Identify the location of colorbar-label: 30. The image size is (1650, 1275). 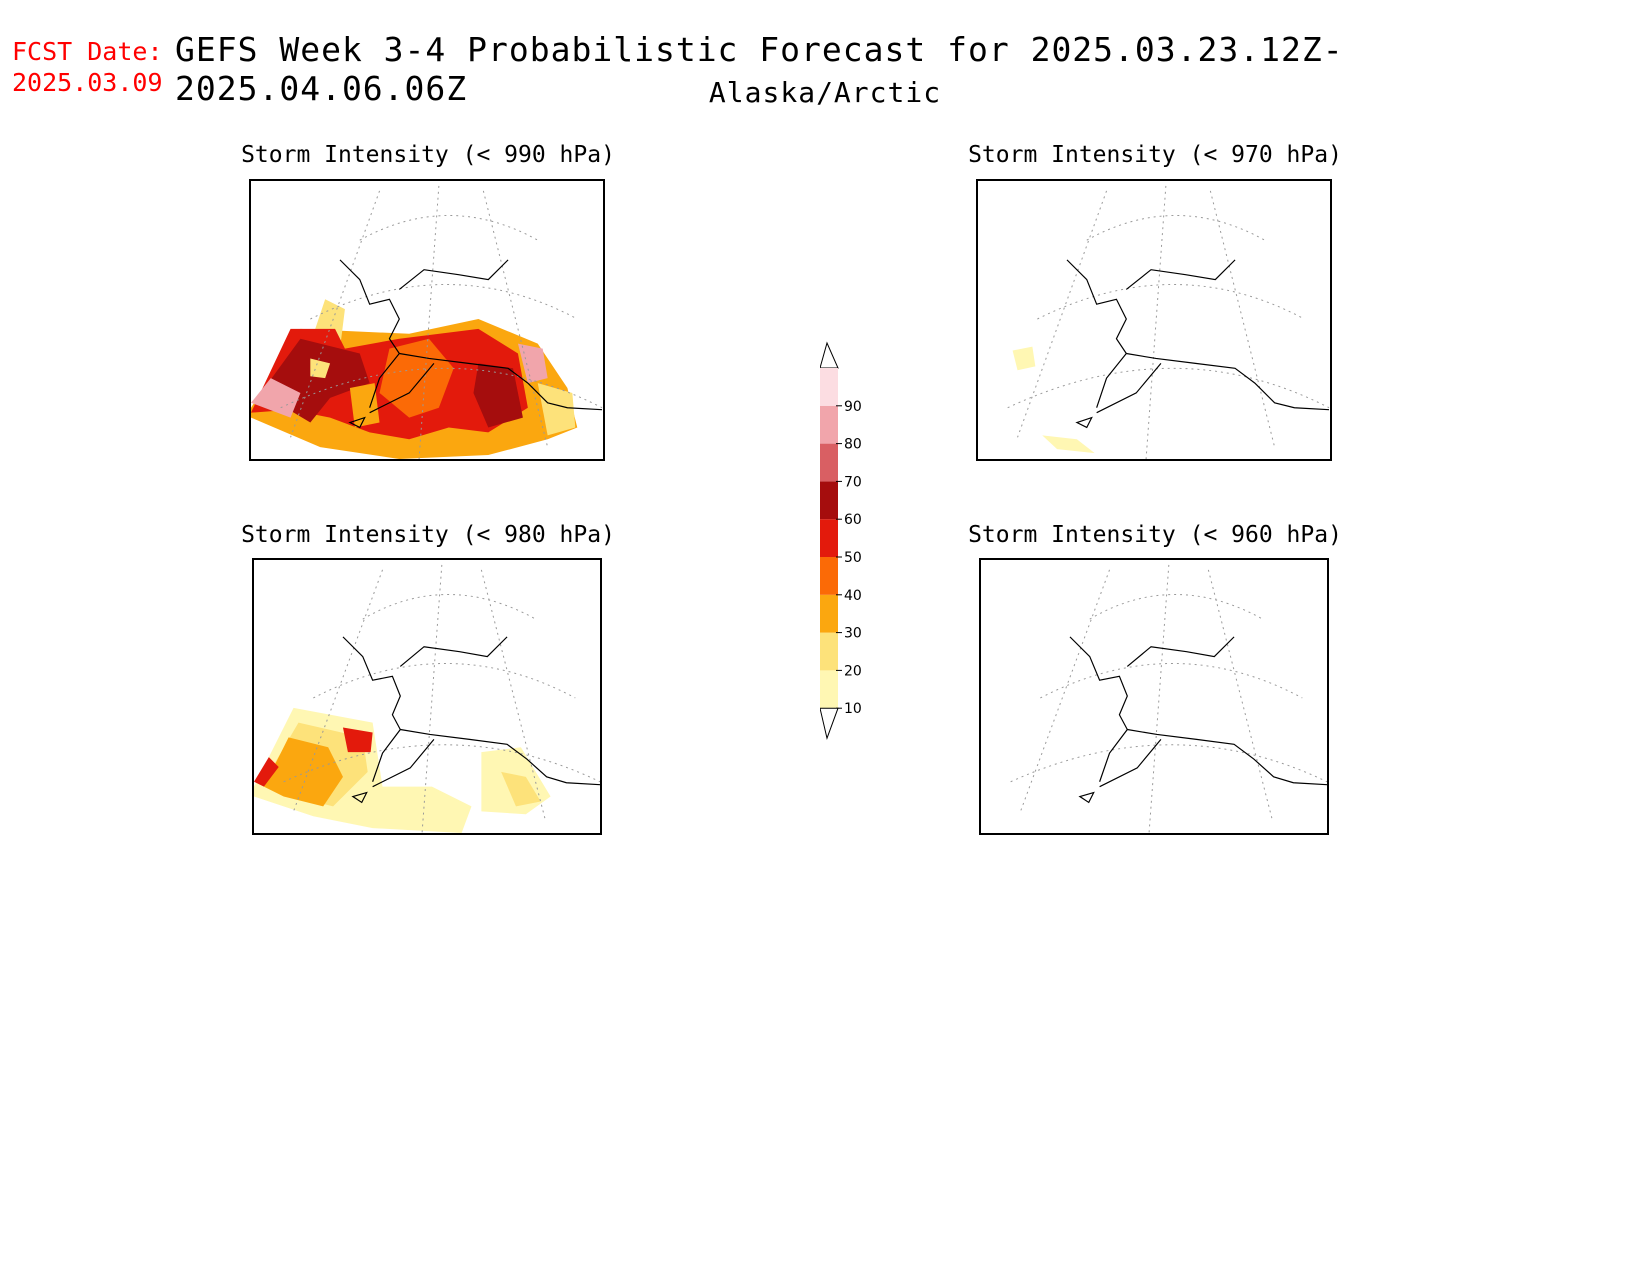
(853, 634).